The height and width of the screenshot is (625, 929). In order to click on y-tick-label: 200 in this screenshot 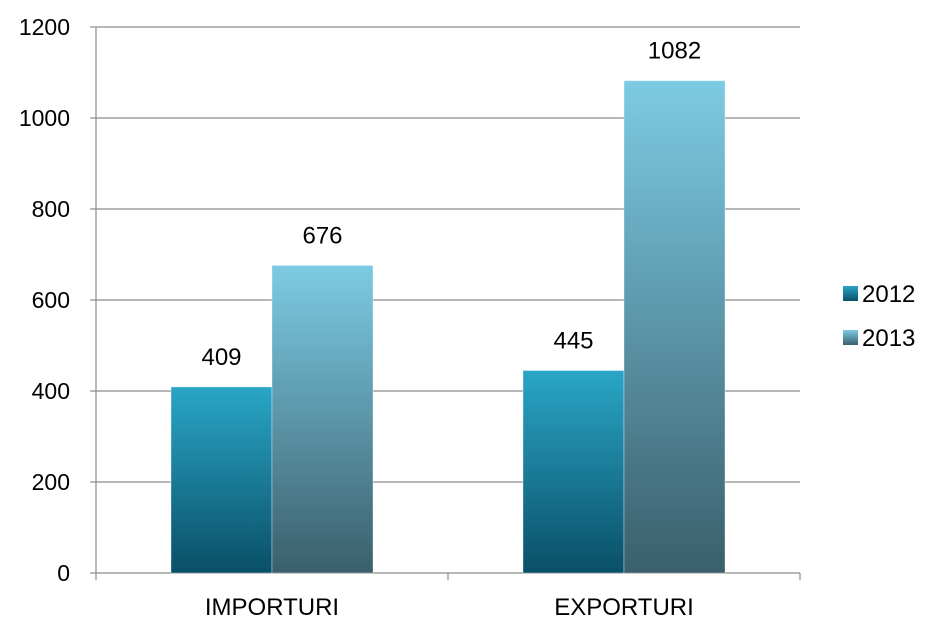, I will do `click(51, 482)`.